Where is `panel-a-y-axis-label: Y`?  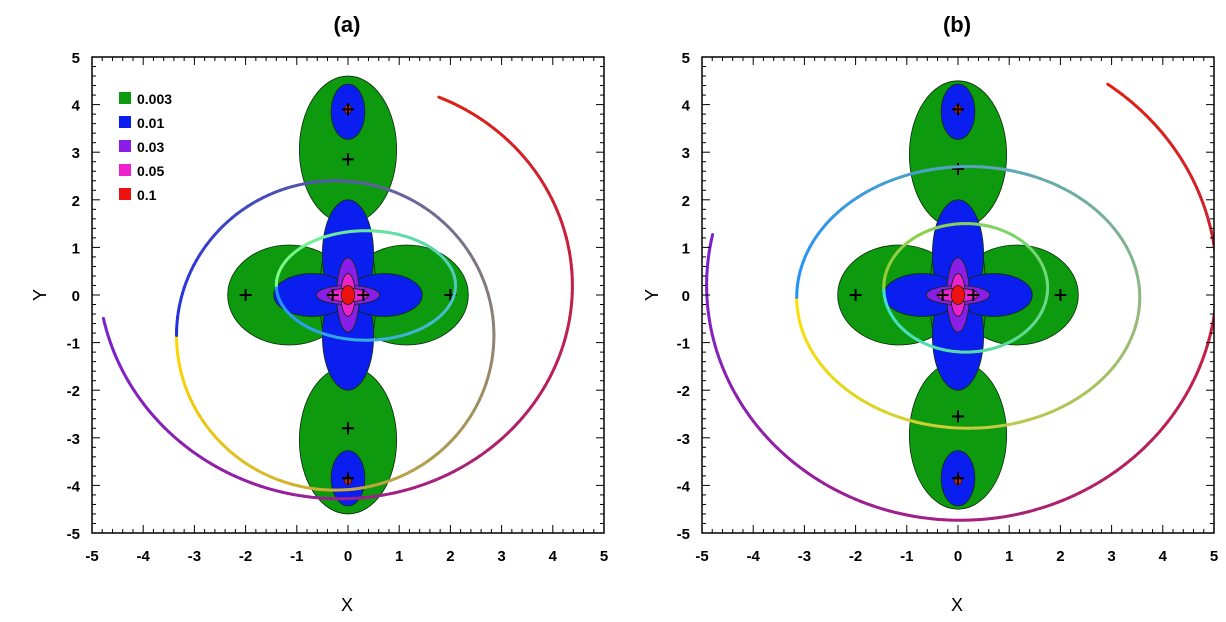 panel-a-y-axis-label: Y is located at coordinates (40, 295).